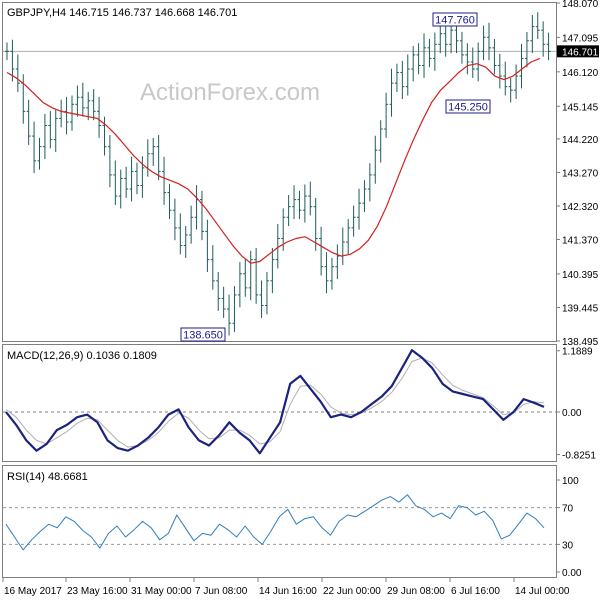 The height and width of the screenshot is (600, 600). What do you see at coordinates (416, 591) in the screenshot?
I see `x-axis-tick-label: 29 Jun 08:00` at bounding box center [416, 591].